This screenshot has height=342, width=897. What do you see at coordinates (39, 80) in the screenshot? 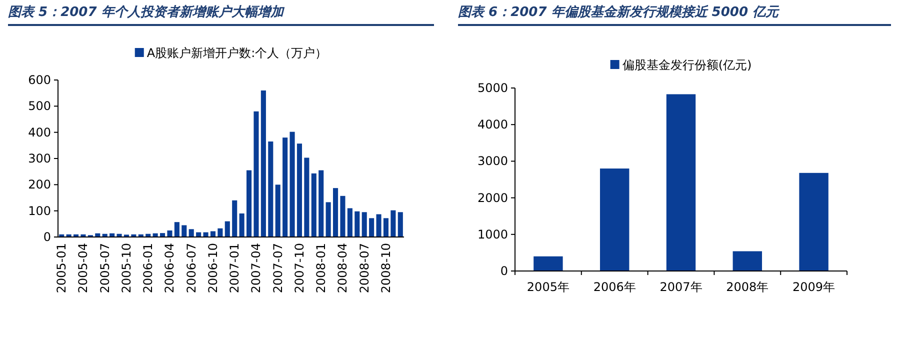
I see `y-tick-label: 600` at bounding box center [39, 80].